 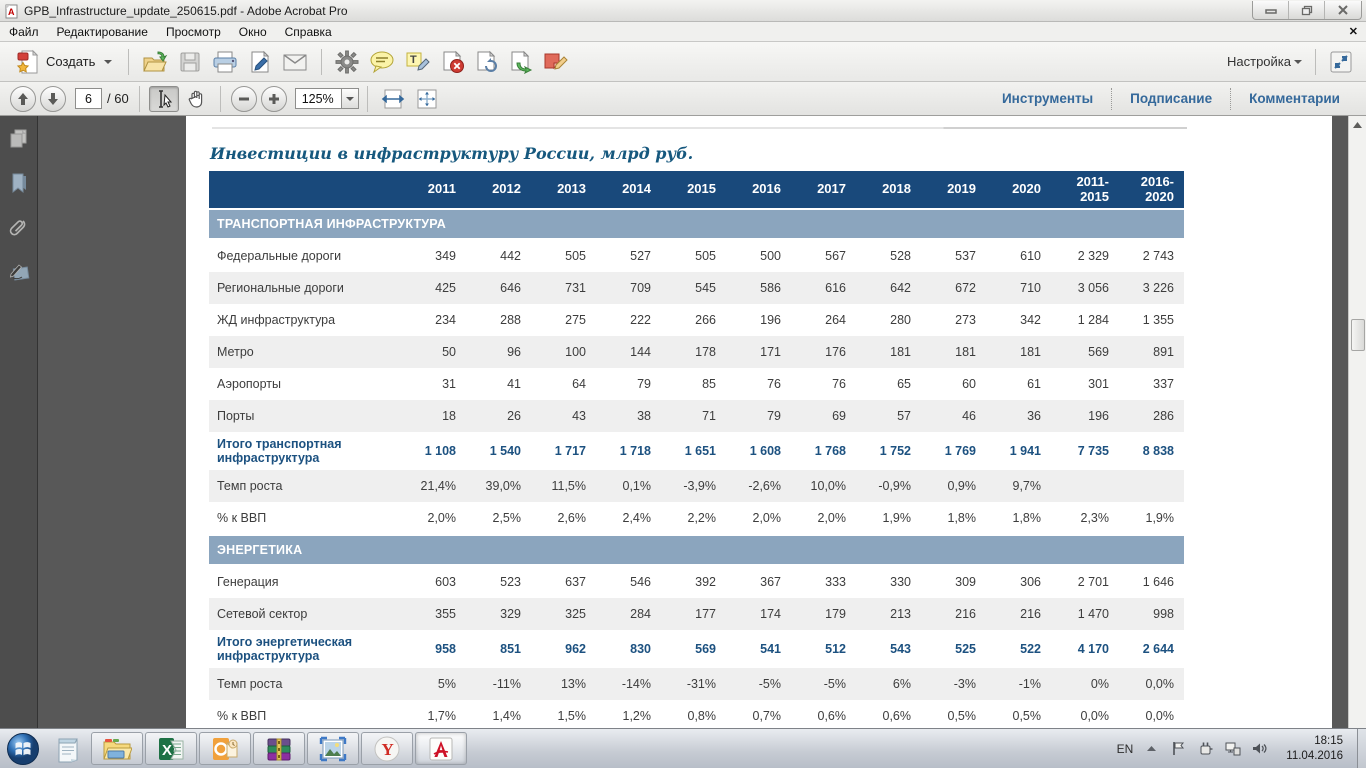 I want to click on page-export-icon, so click(x=522, y=62).